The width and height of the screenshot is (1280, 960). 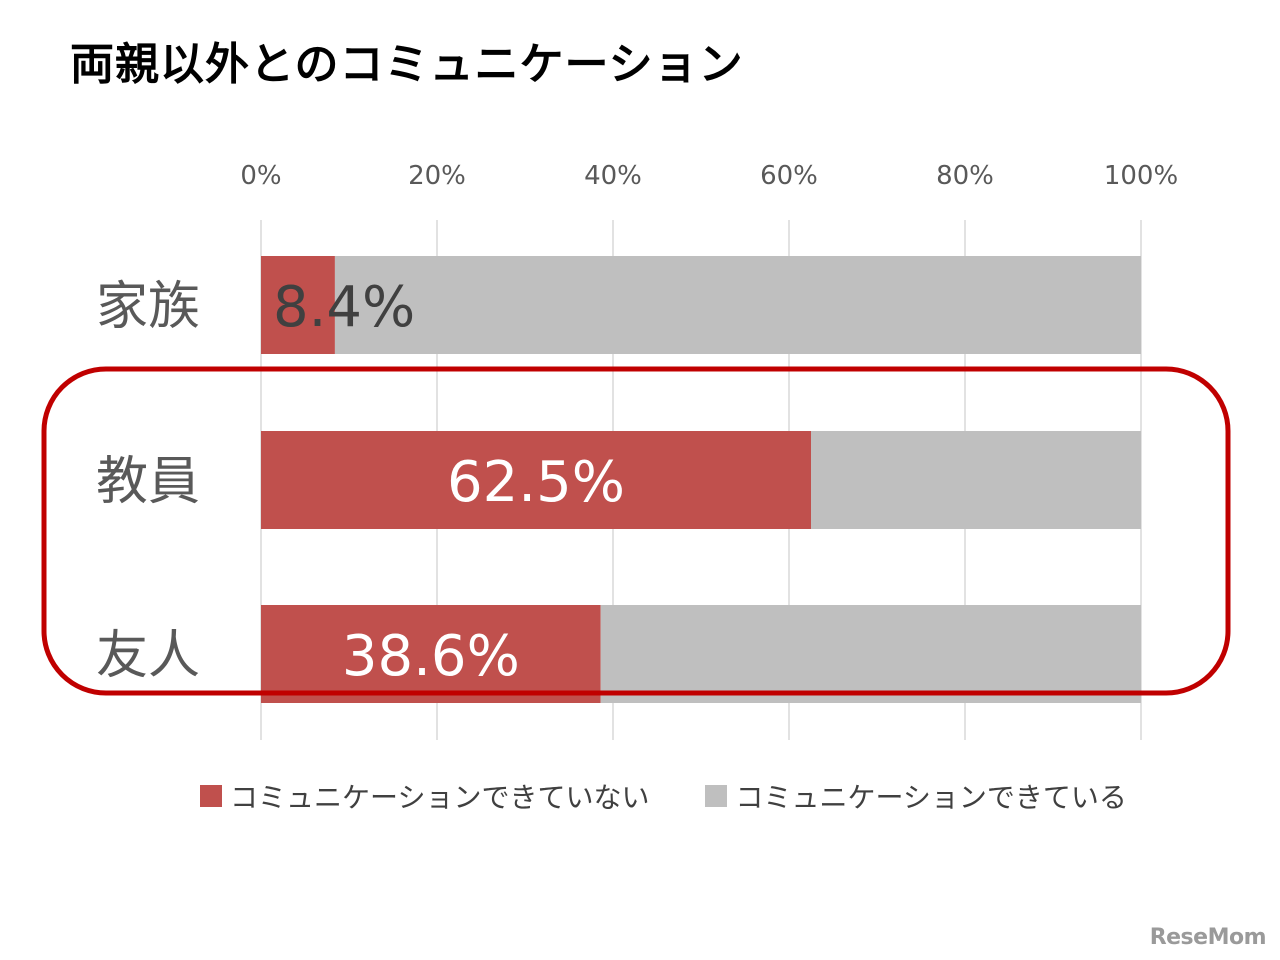 What do you see at coordinates (260, 176) in the screenshot?
I see `x-tick-label-0: 0%` at bounding box center [260, 176].